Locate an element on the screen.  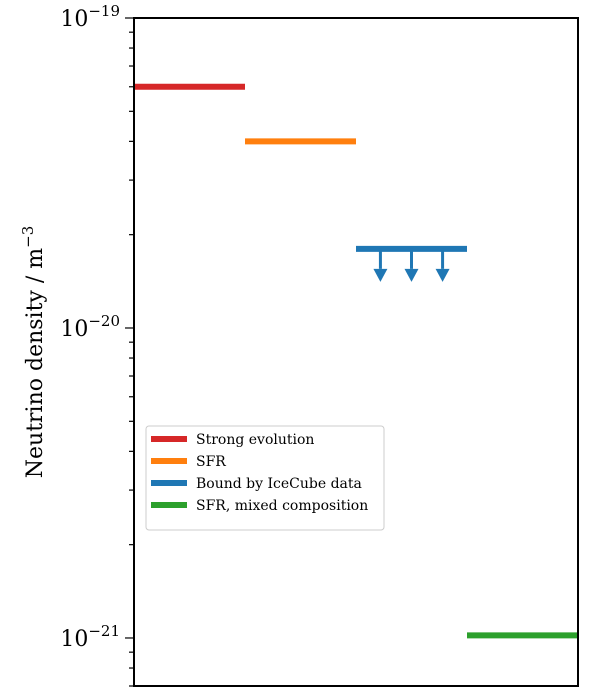
legend-label: Strong evolution is located at coordinates (255, 440).